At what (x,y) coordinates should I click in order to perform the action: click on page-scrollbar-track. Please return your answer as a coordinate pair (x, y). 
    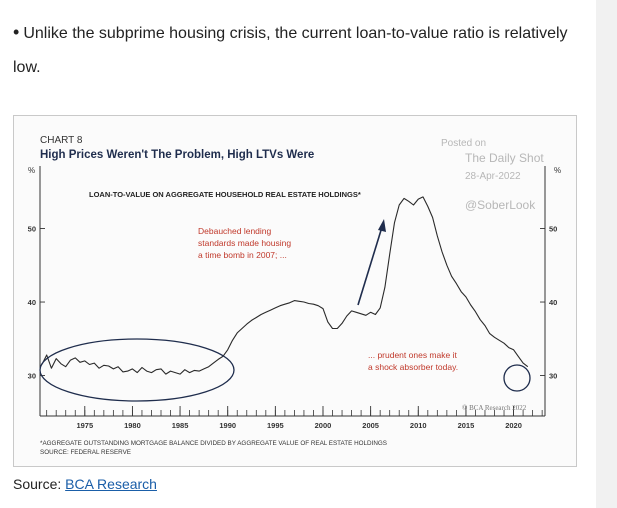
    Looking at the image, I should click on (606, 254).